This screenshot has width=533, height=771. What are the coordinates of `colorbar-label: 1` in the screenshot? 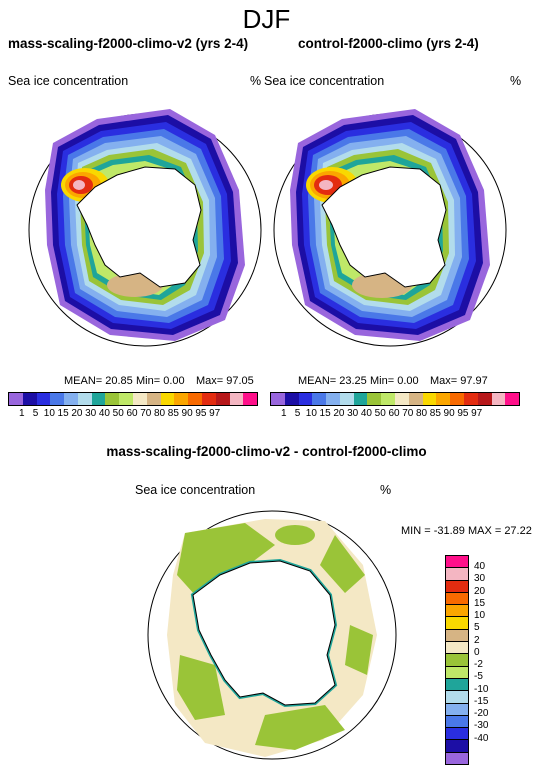 It's located at (21, 413).